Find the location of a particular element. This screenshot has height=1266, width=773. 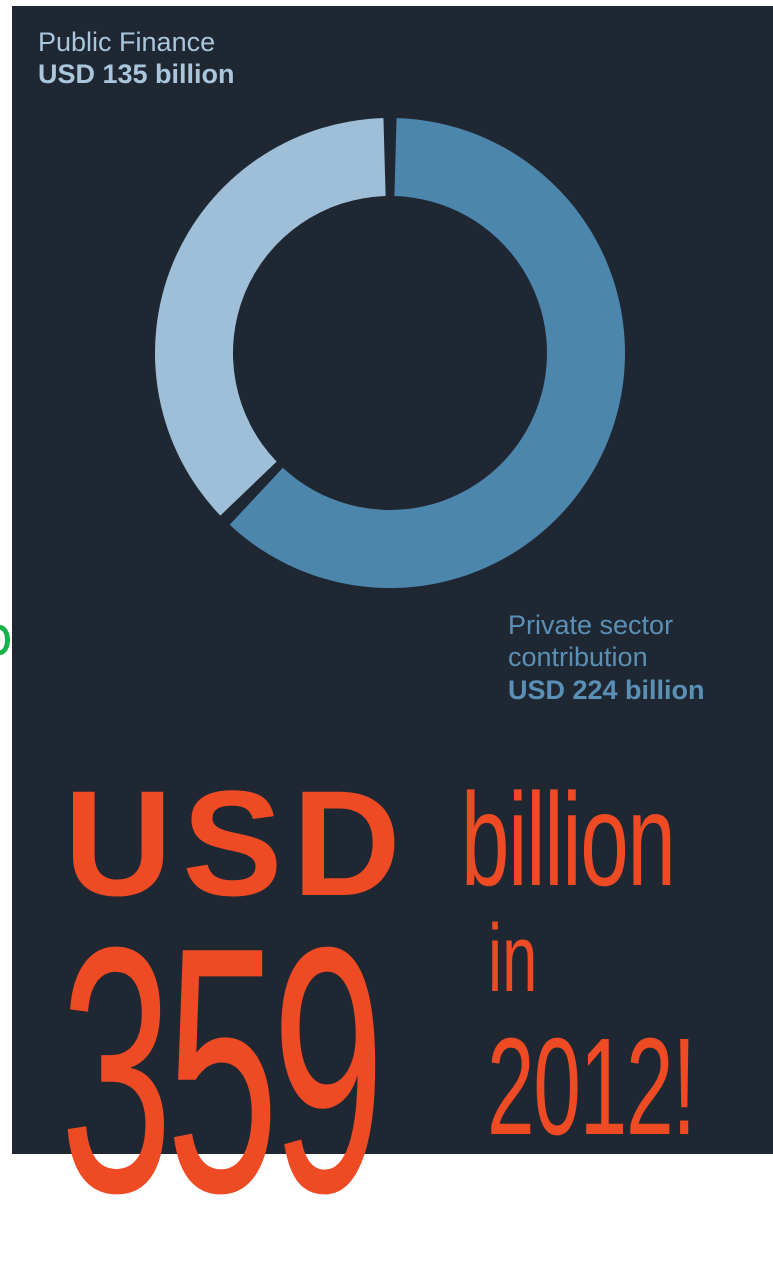

public-finance-value: USD 135 billion is located at coordinates (136, 74).